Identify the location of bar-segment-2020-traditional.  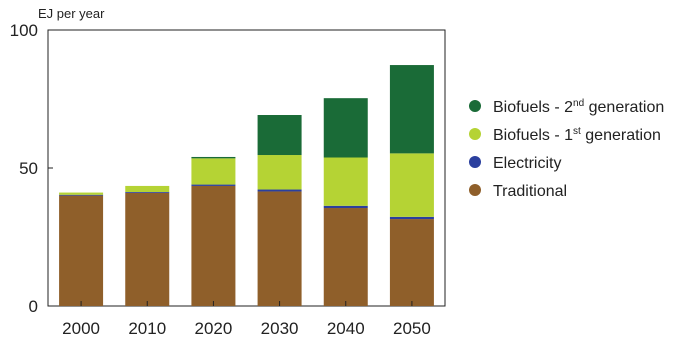
(213, 245).